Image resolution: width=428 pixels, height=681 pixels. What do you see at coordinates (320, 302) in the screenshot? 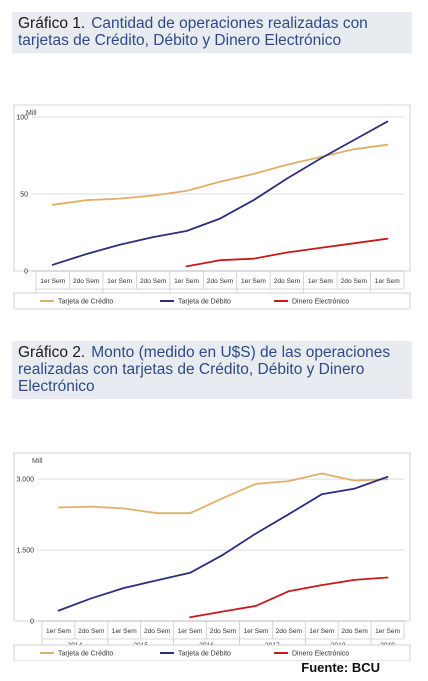
I see `chart-1-legend-label: Dinero Electrónico` at bounding box center [320, 302].